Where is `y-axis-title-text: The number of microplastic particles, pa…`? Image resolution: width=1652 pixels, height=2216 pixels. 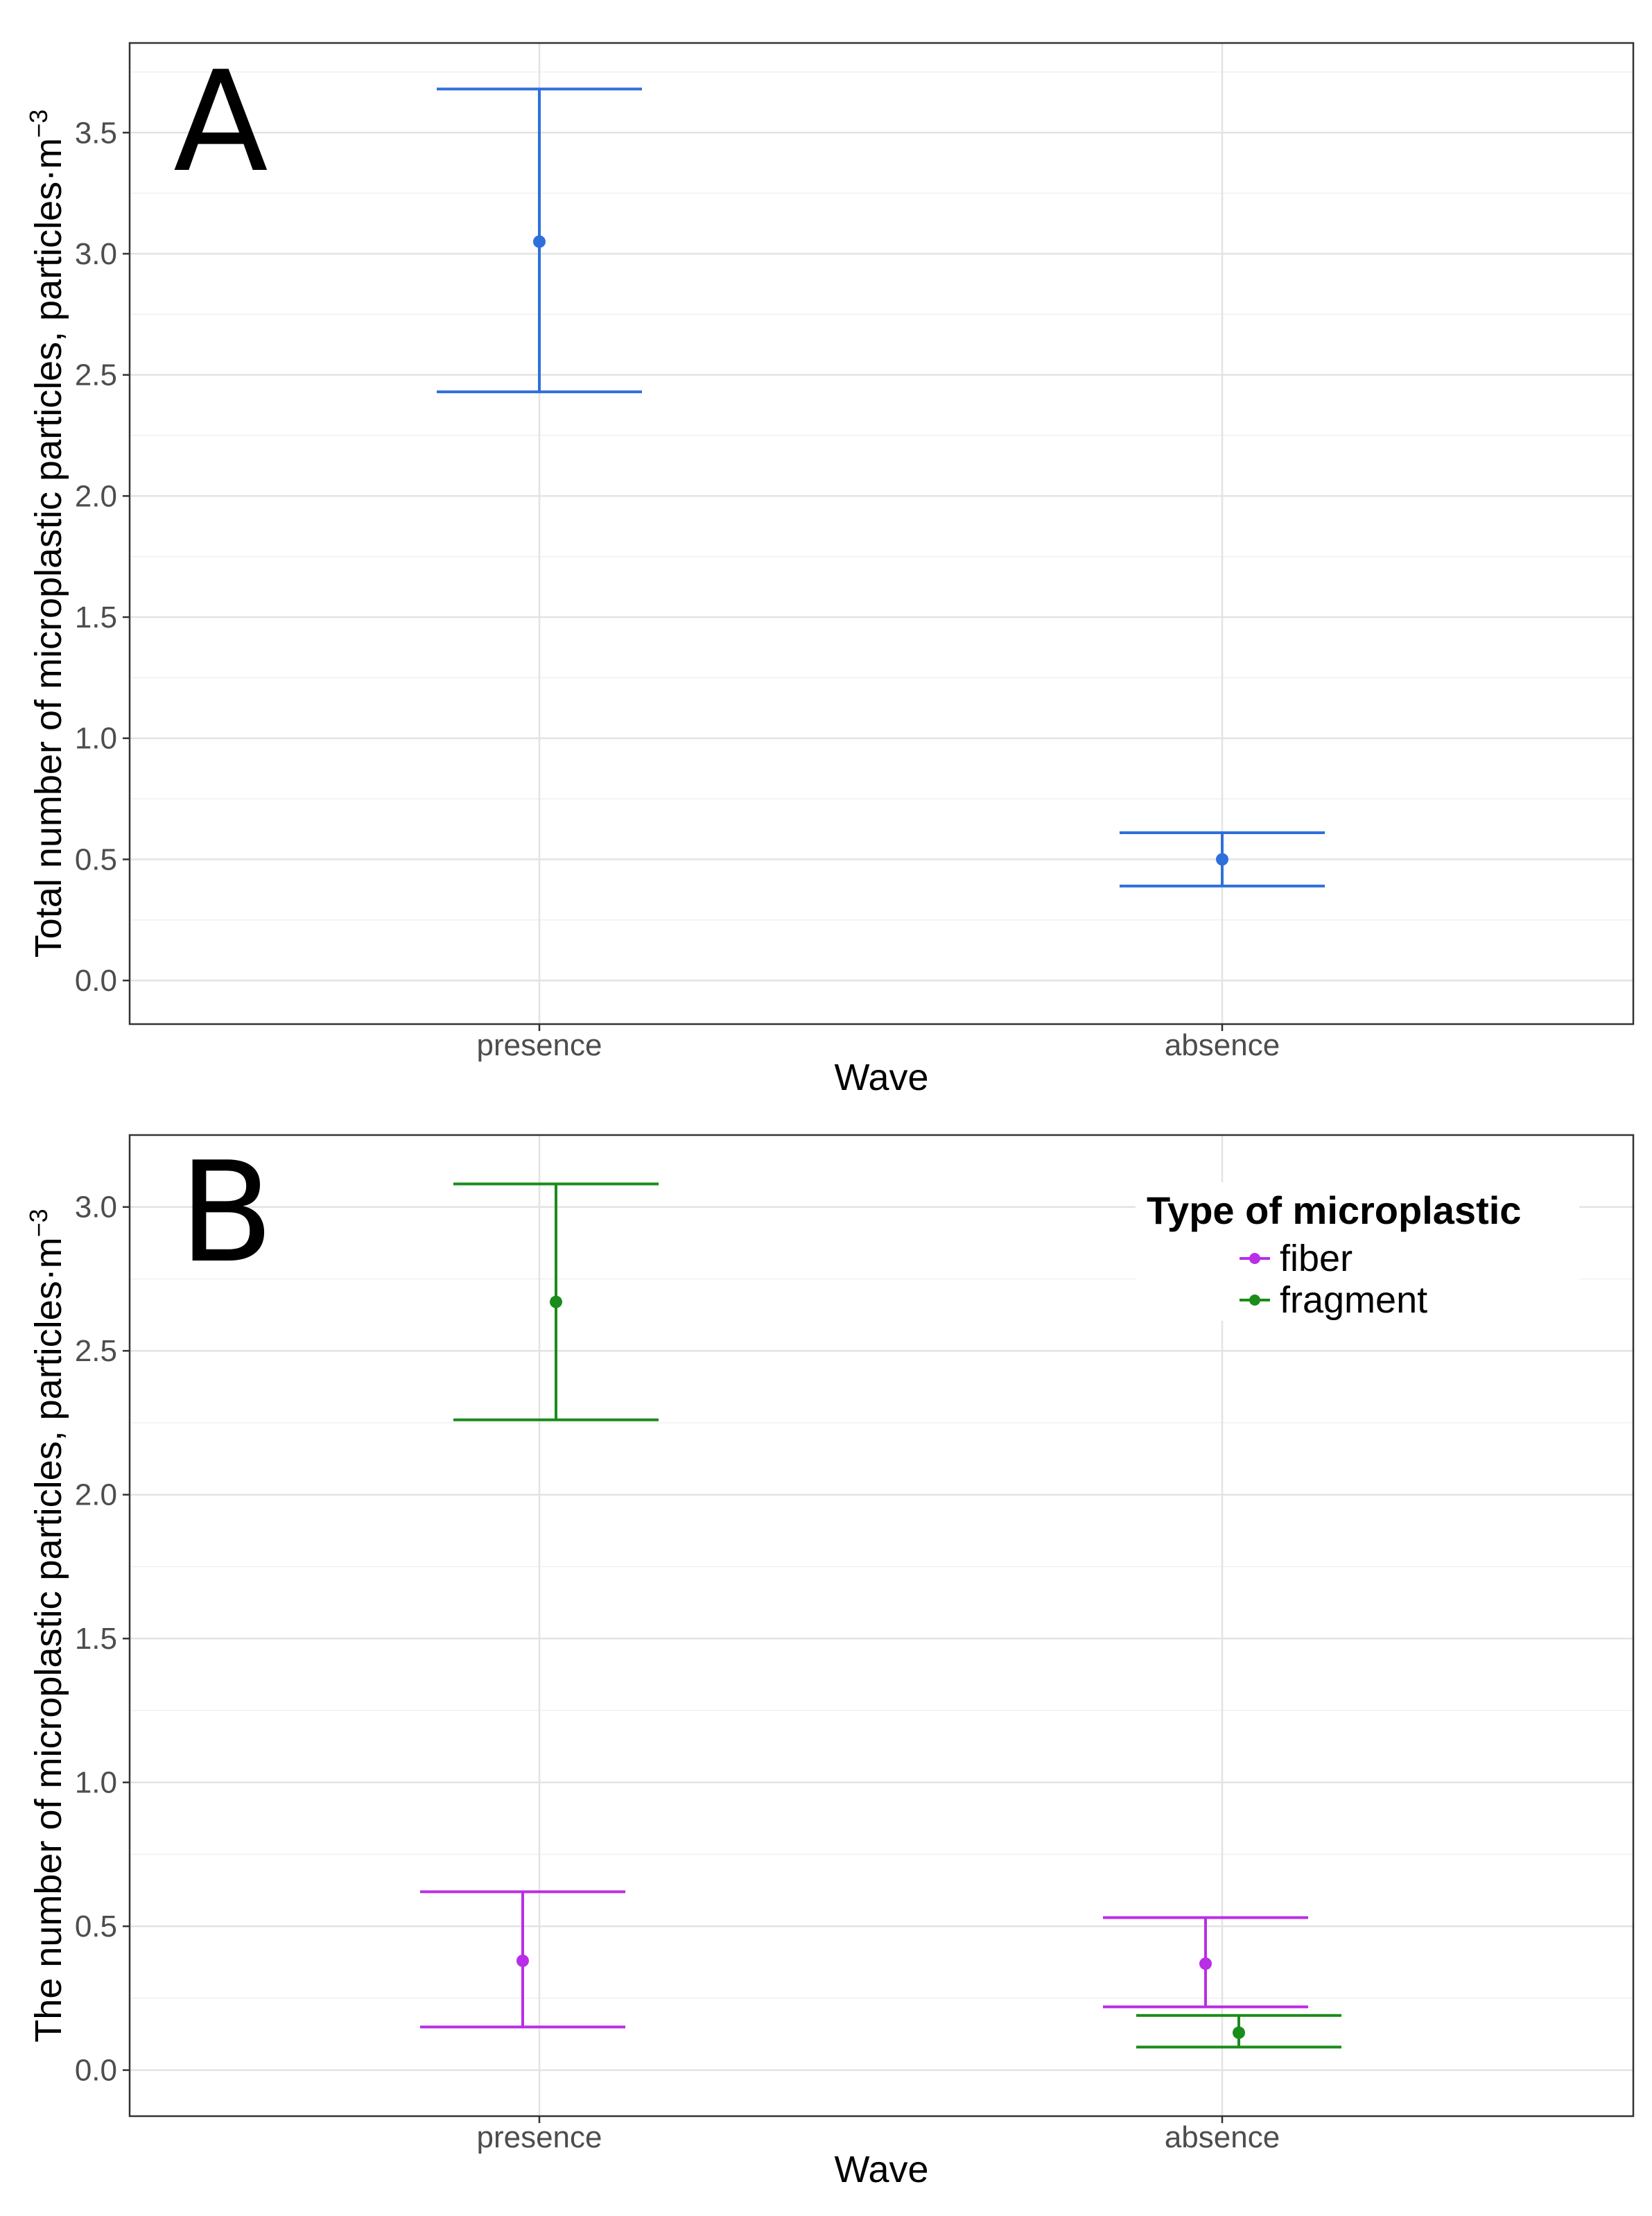
y-axis-title-text: The number of microplastic particles, pa… is located at coordinates (48, 1639).